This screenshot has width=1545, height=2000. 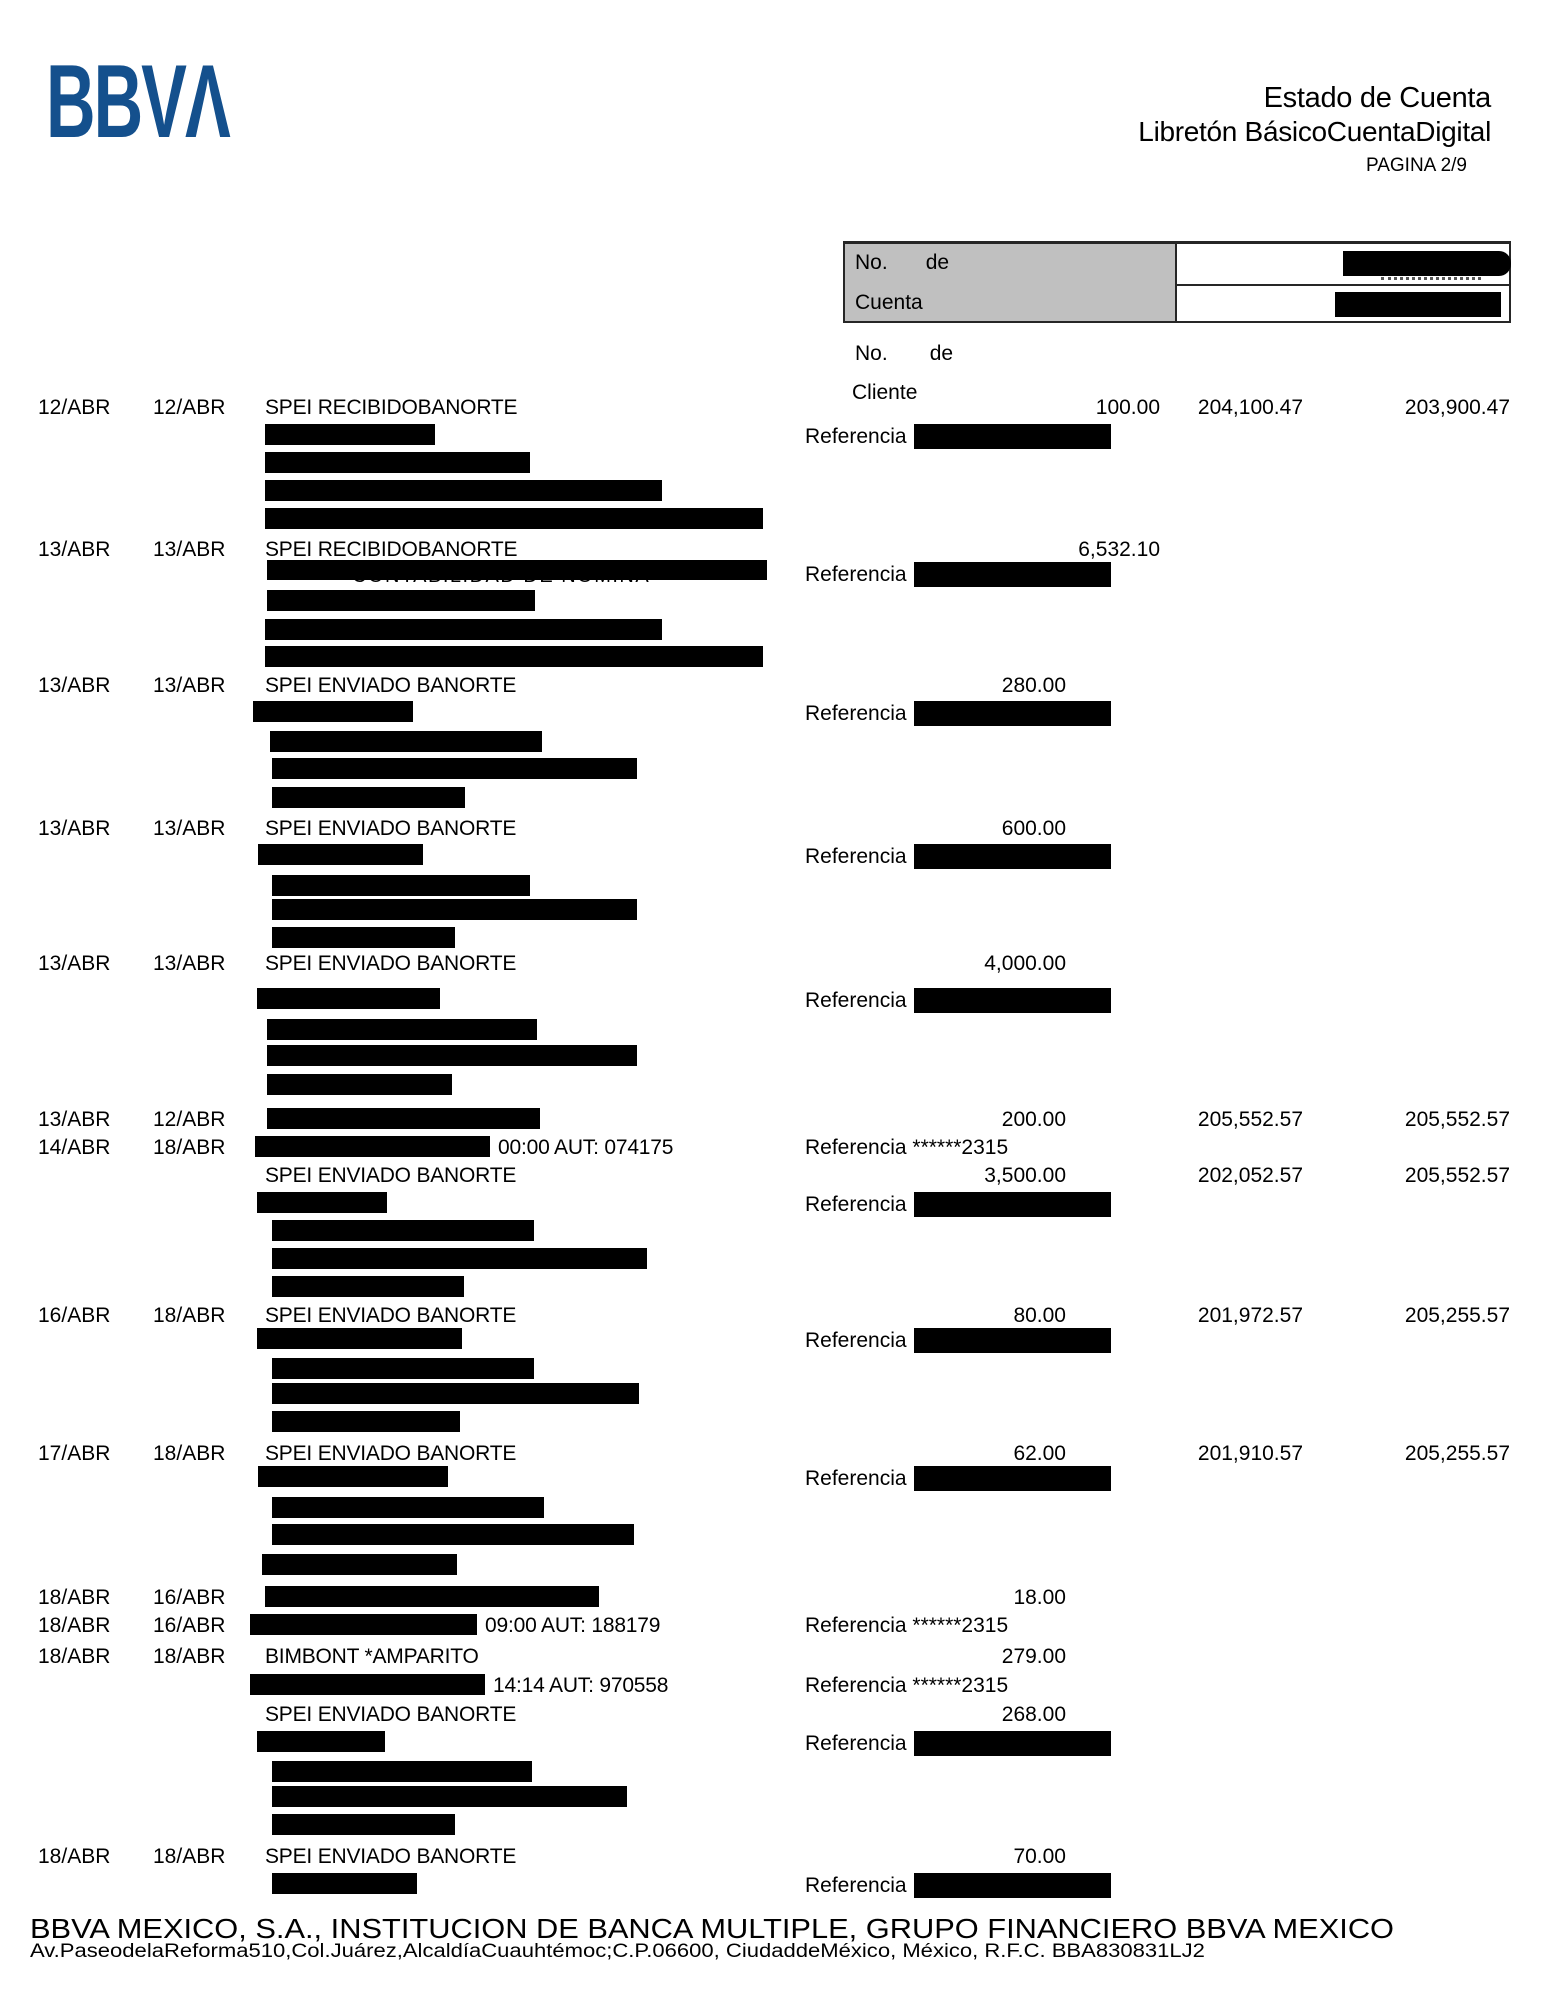 I want to click on txn-aut-info: 00:00 AUT: 074175, so click(x=586, y=1147).